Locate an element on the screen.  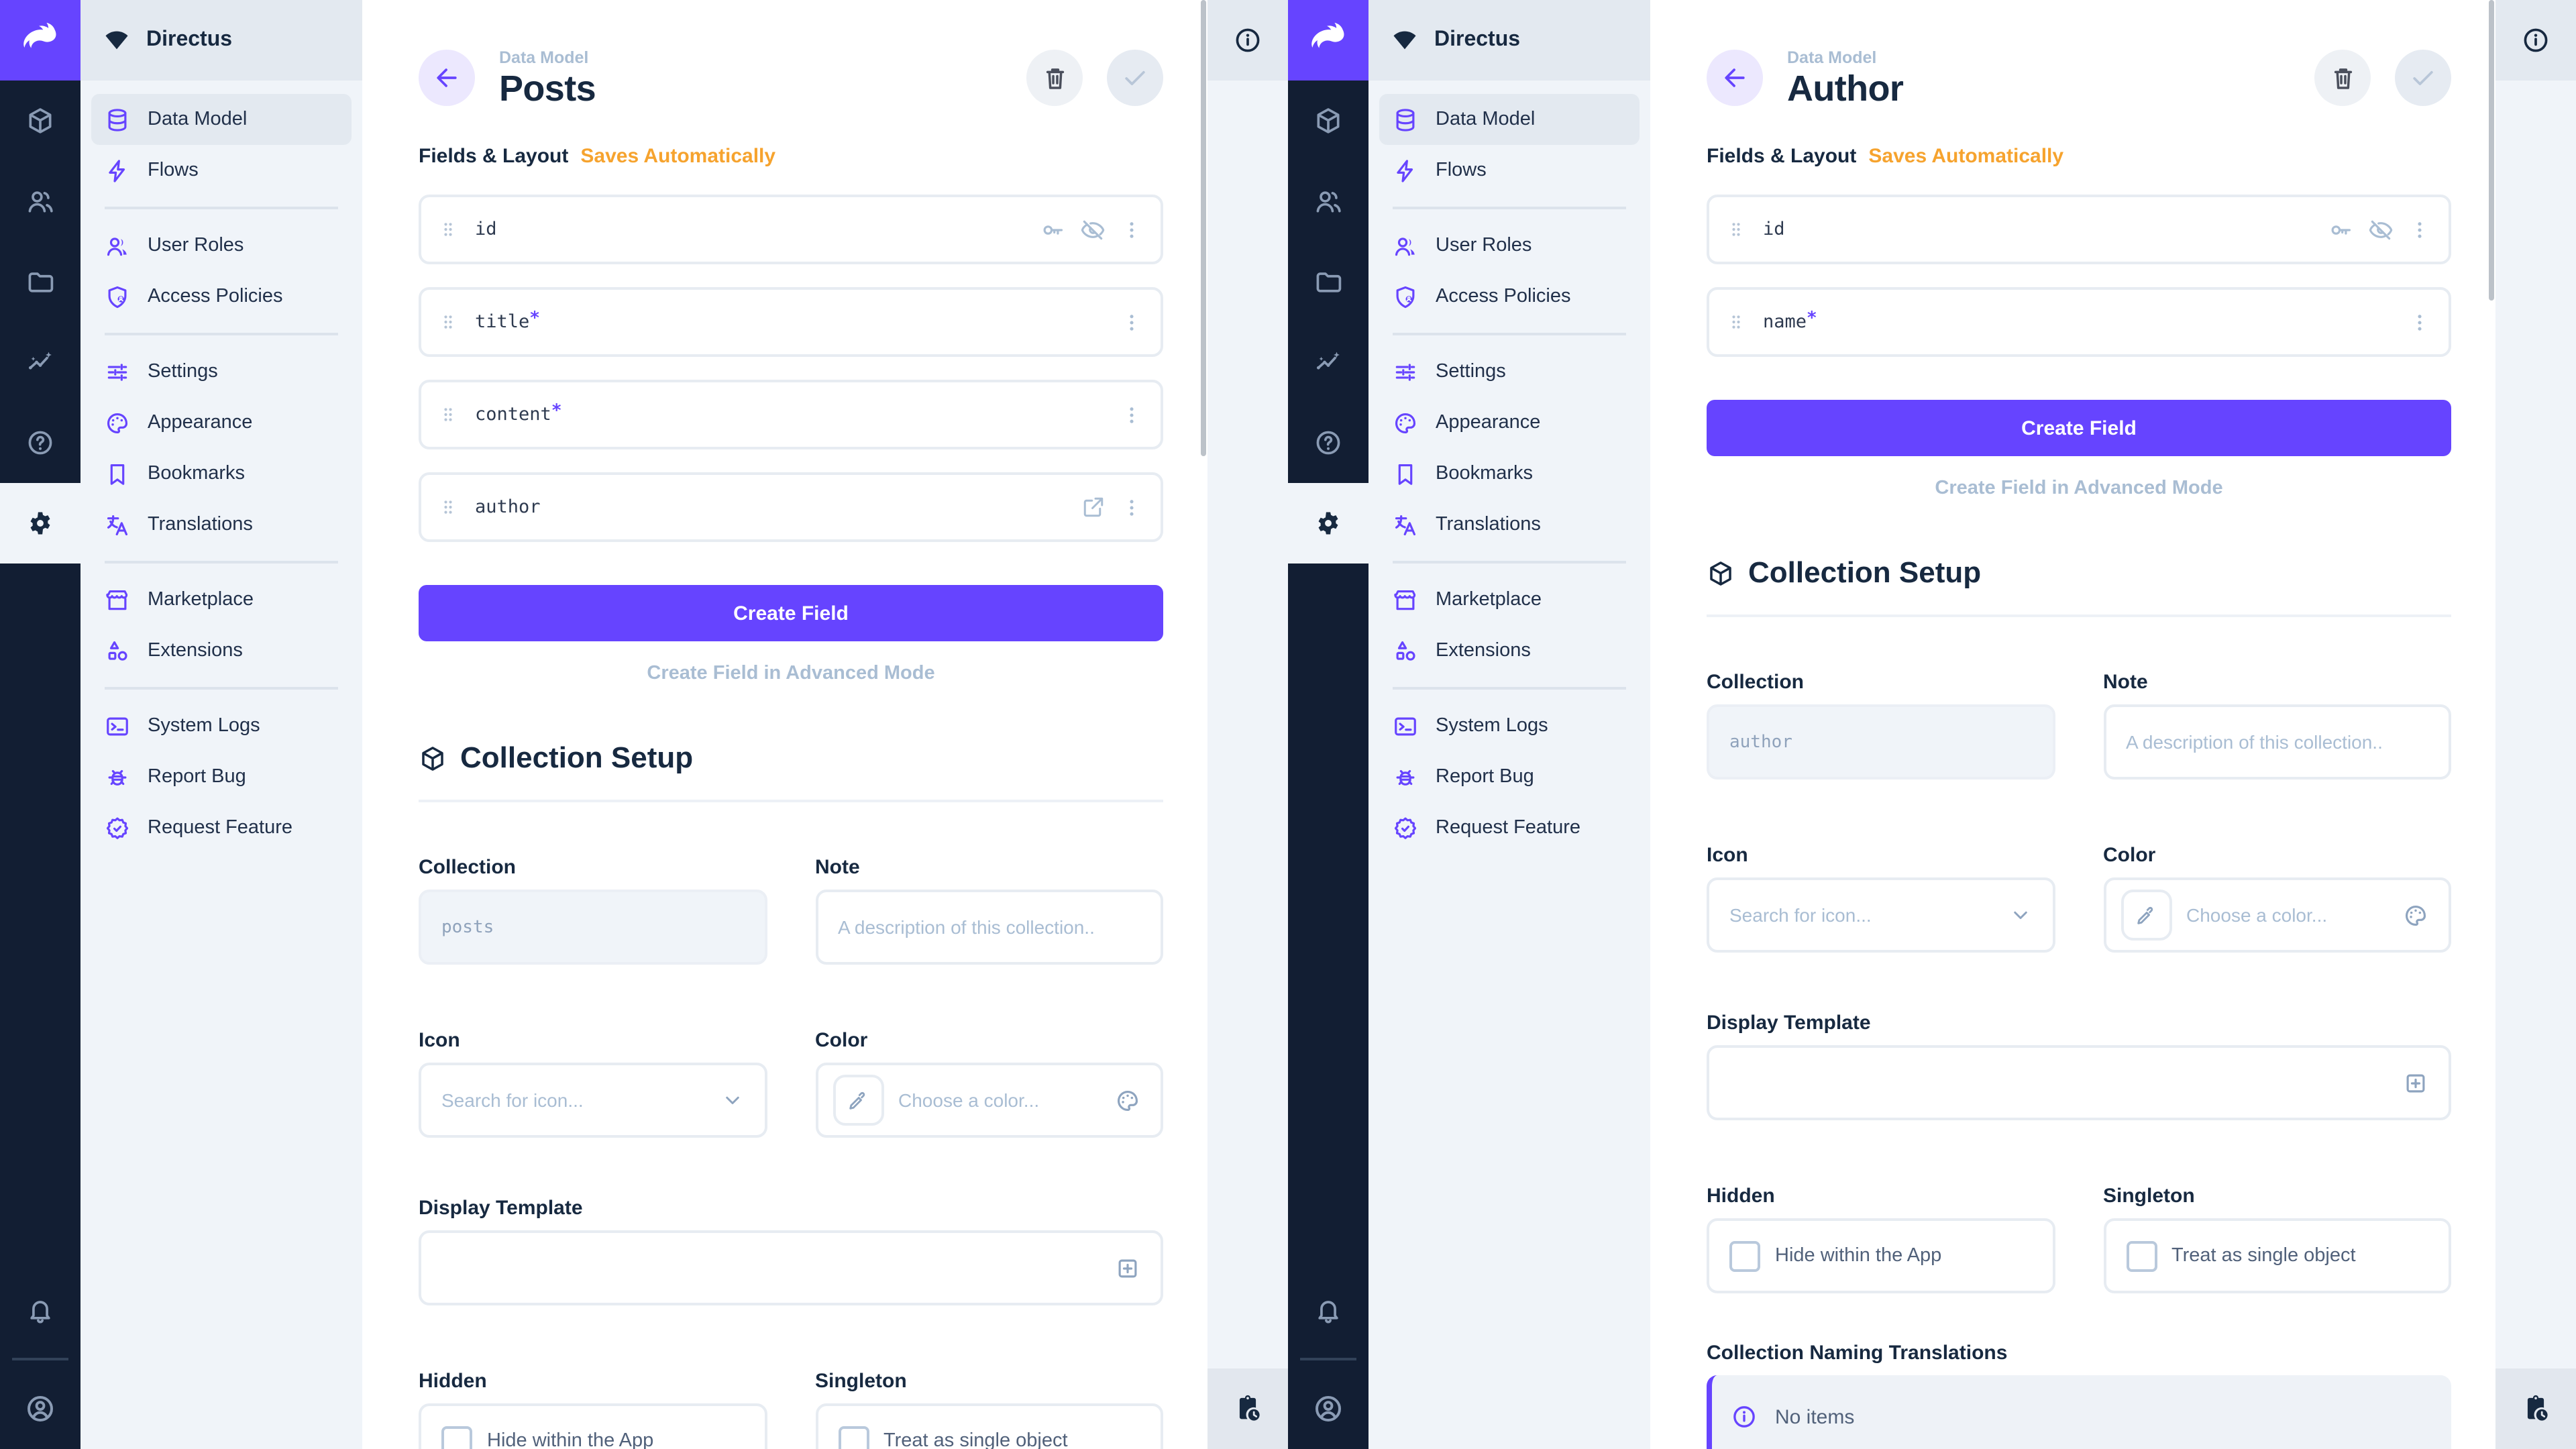
sidebar-item-extensions: Extensions is located at coordinates (1509, 650).